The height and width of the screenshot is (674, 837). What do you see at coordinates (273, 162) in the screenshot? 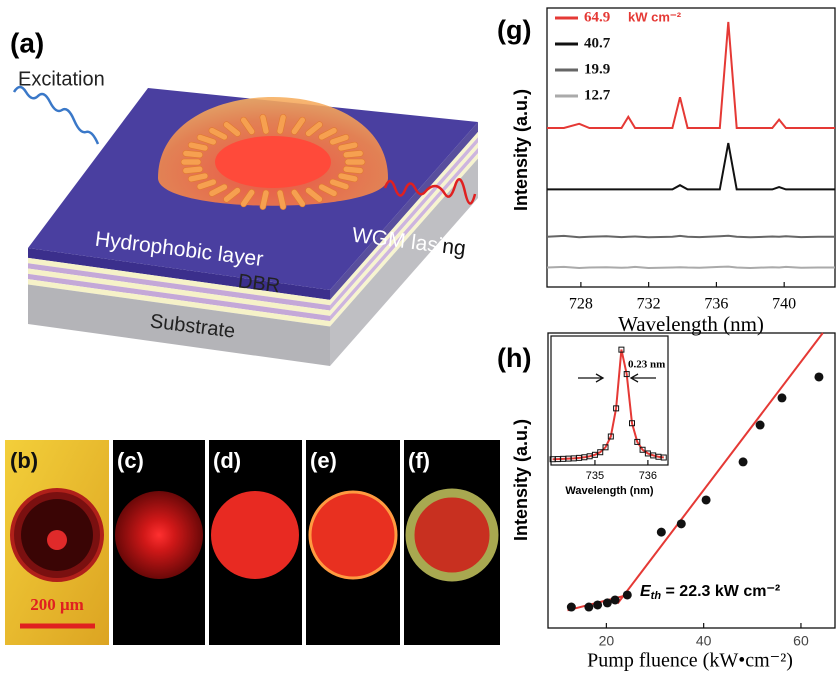
I see `ring-core` at bounding box center [273, 162].